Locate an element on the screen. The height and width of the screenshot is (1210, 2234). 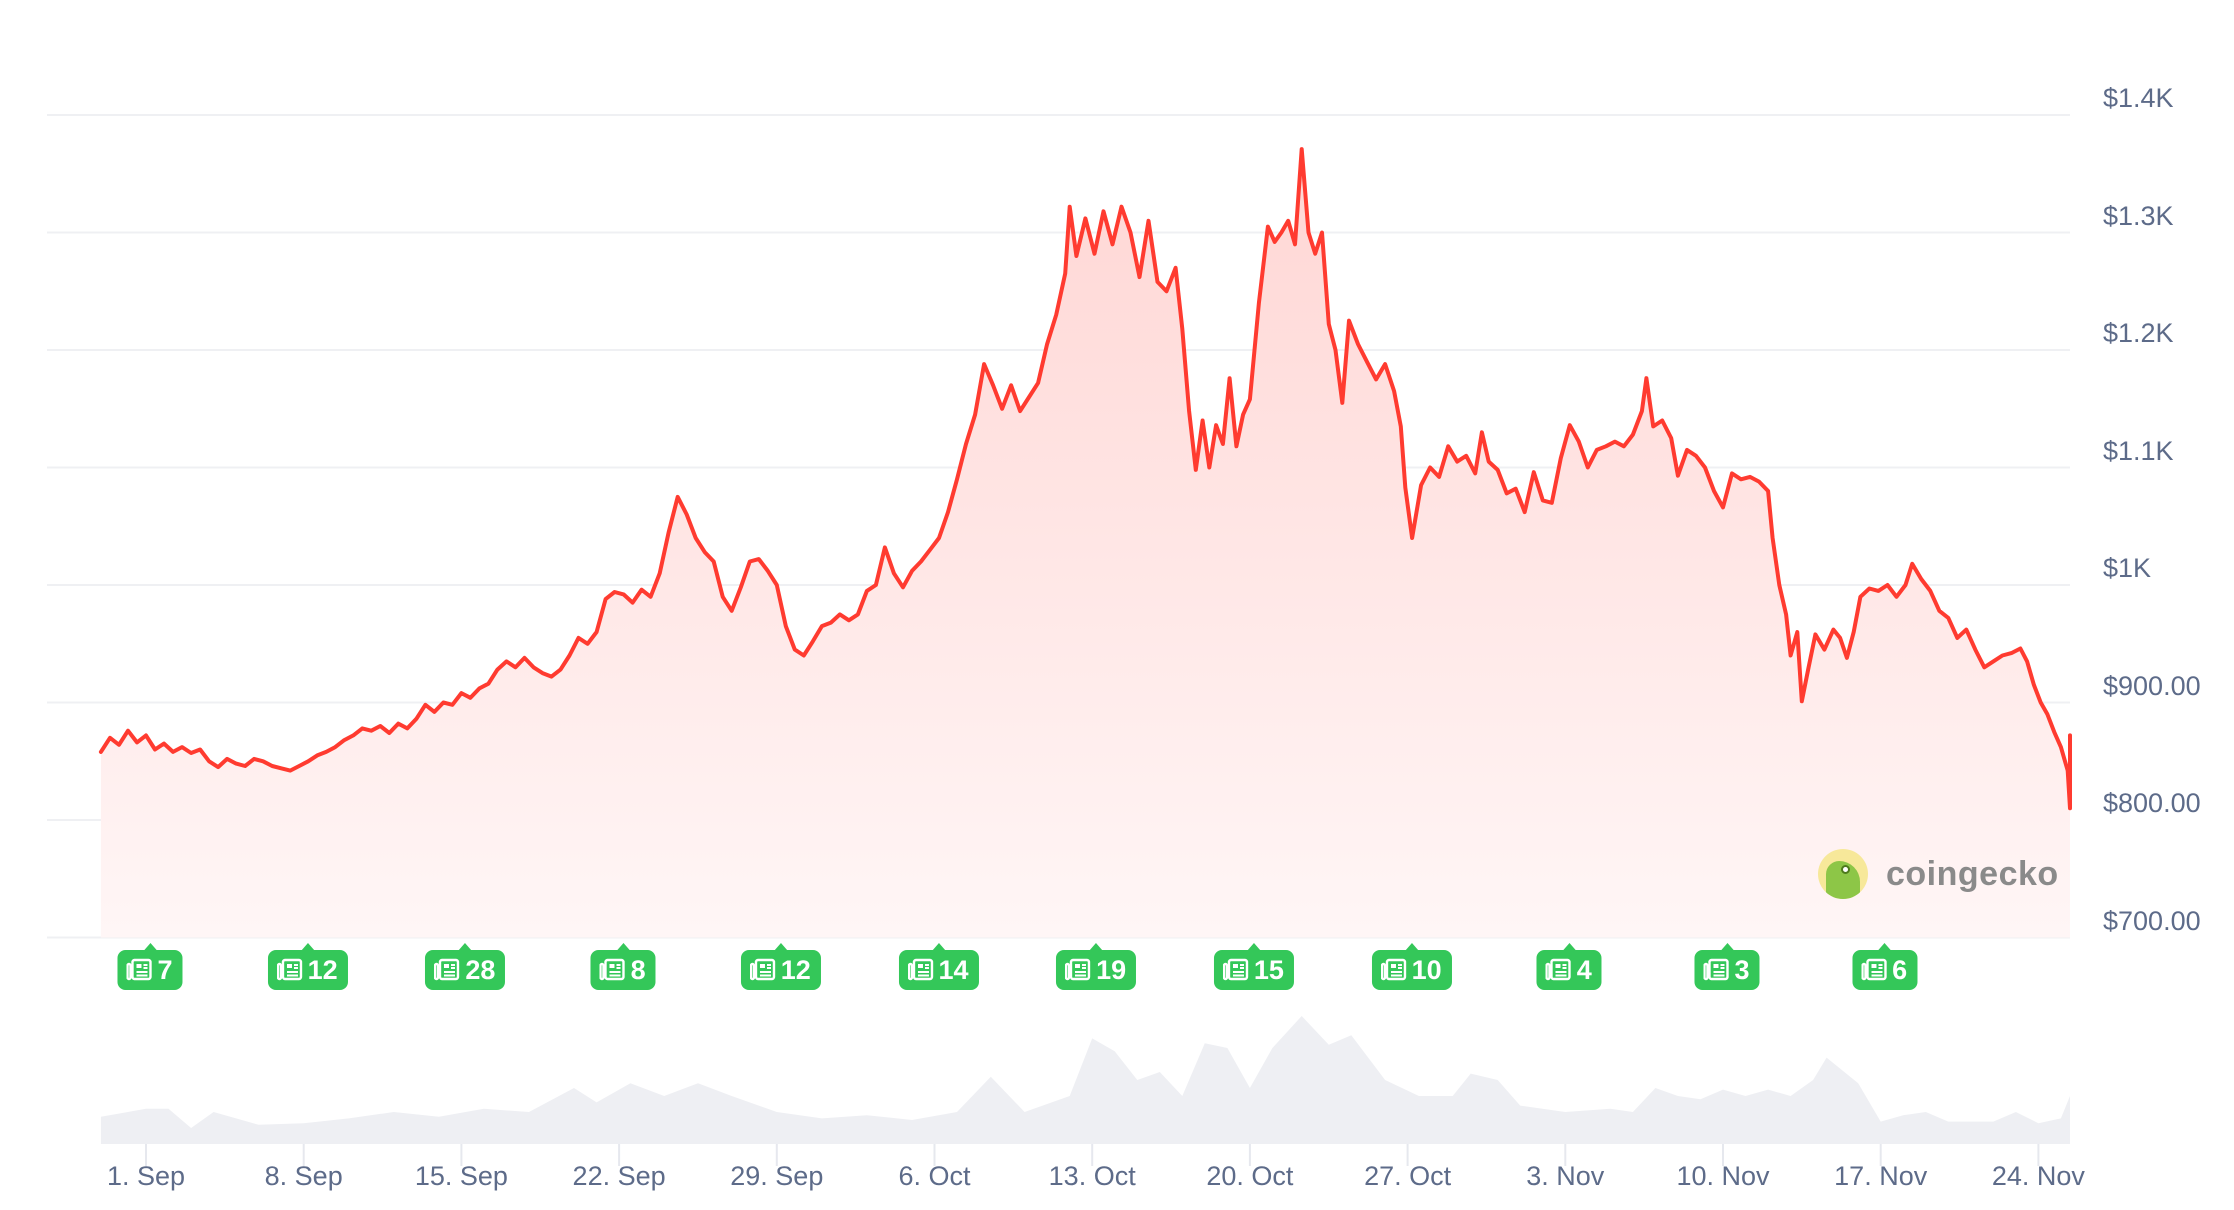
x-axis-label: 13. Oct is located at coordinates (1092, 1176).